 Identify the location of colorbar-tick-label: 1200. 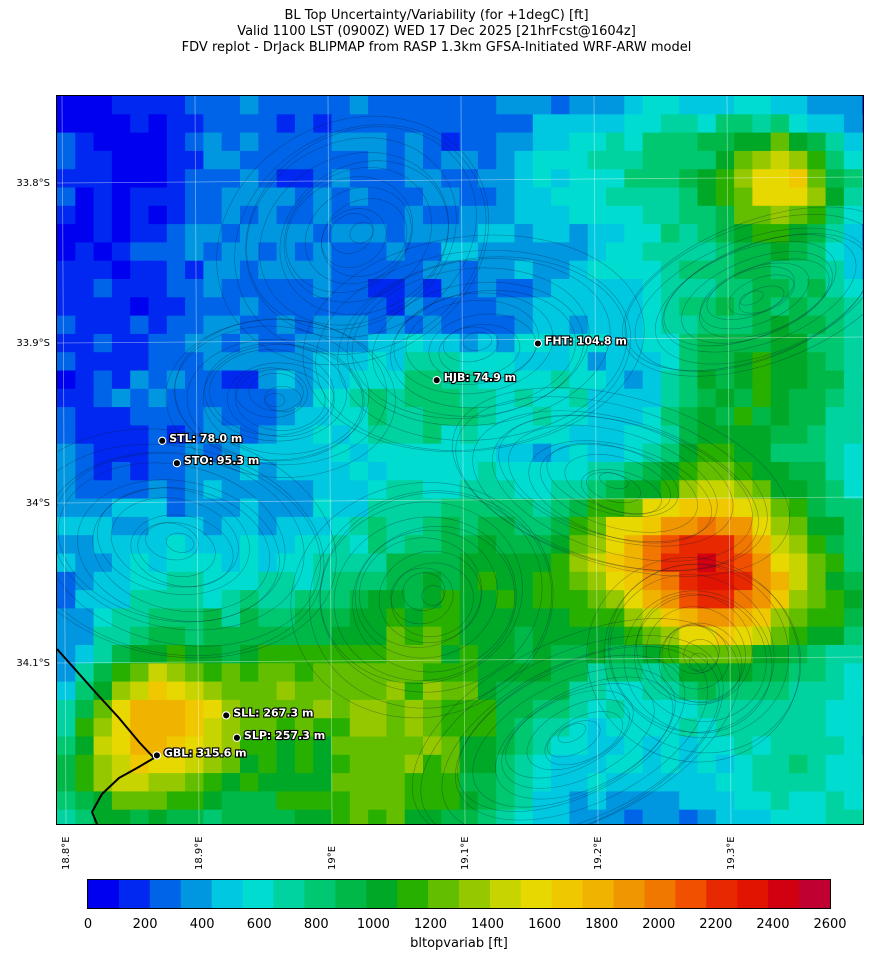
(430, 924).